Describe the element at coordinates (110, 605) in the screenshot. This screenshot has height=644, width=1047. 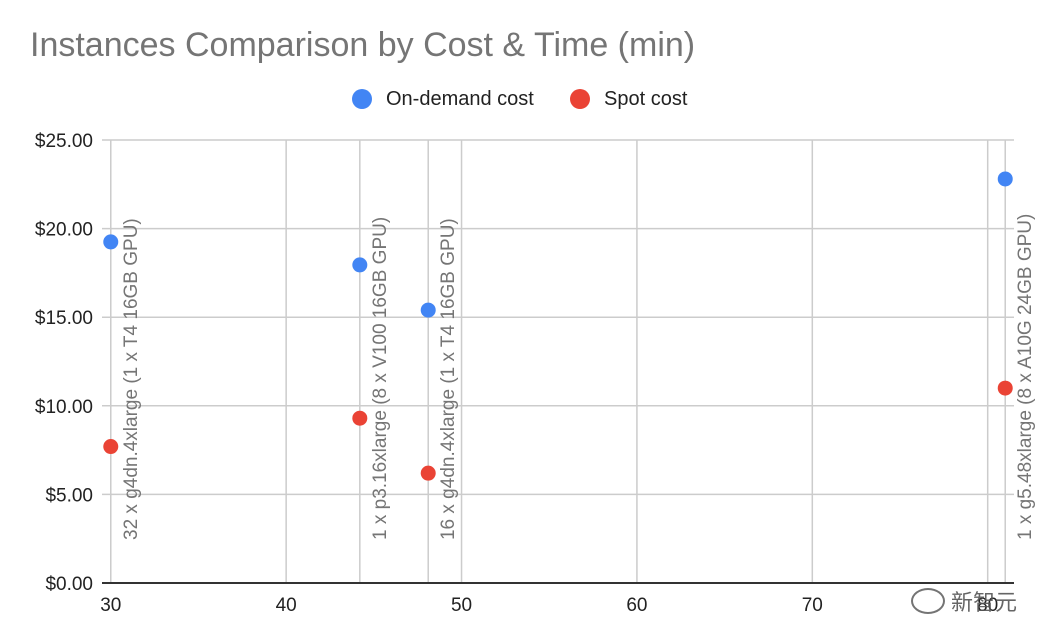
I see `x-tick-label: 30` at that location.